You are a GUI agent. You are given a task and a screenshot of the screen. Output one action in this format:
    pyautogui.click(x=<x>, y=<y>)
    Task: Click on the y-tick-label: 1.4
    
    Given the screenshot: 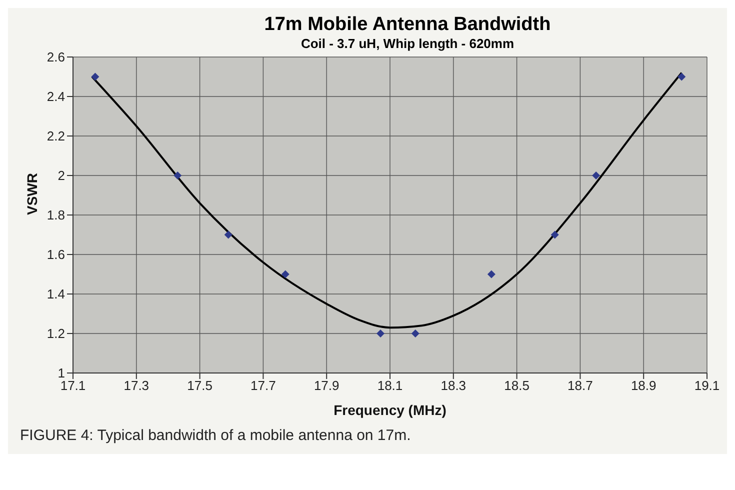 What is the action you would take?
    pyautogui.click(x=55, y=294)
    